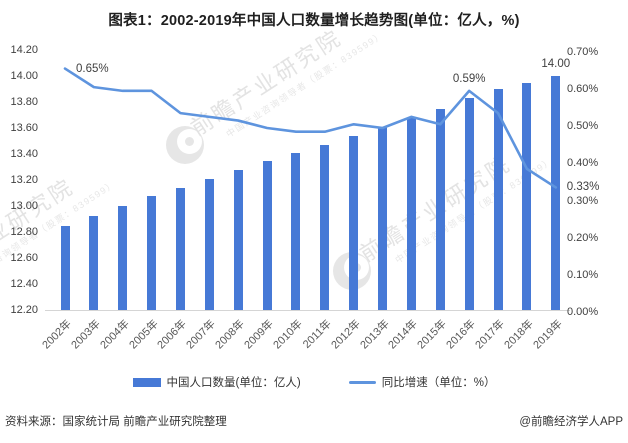 The height and width of the screenshot is (443, 628). Describe the element at coordinates (24, 258) in the screenshot. I see `left-axis-tick: 12.60` at that location.